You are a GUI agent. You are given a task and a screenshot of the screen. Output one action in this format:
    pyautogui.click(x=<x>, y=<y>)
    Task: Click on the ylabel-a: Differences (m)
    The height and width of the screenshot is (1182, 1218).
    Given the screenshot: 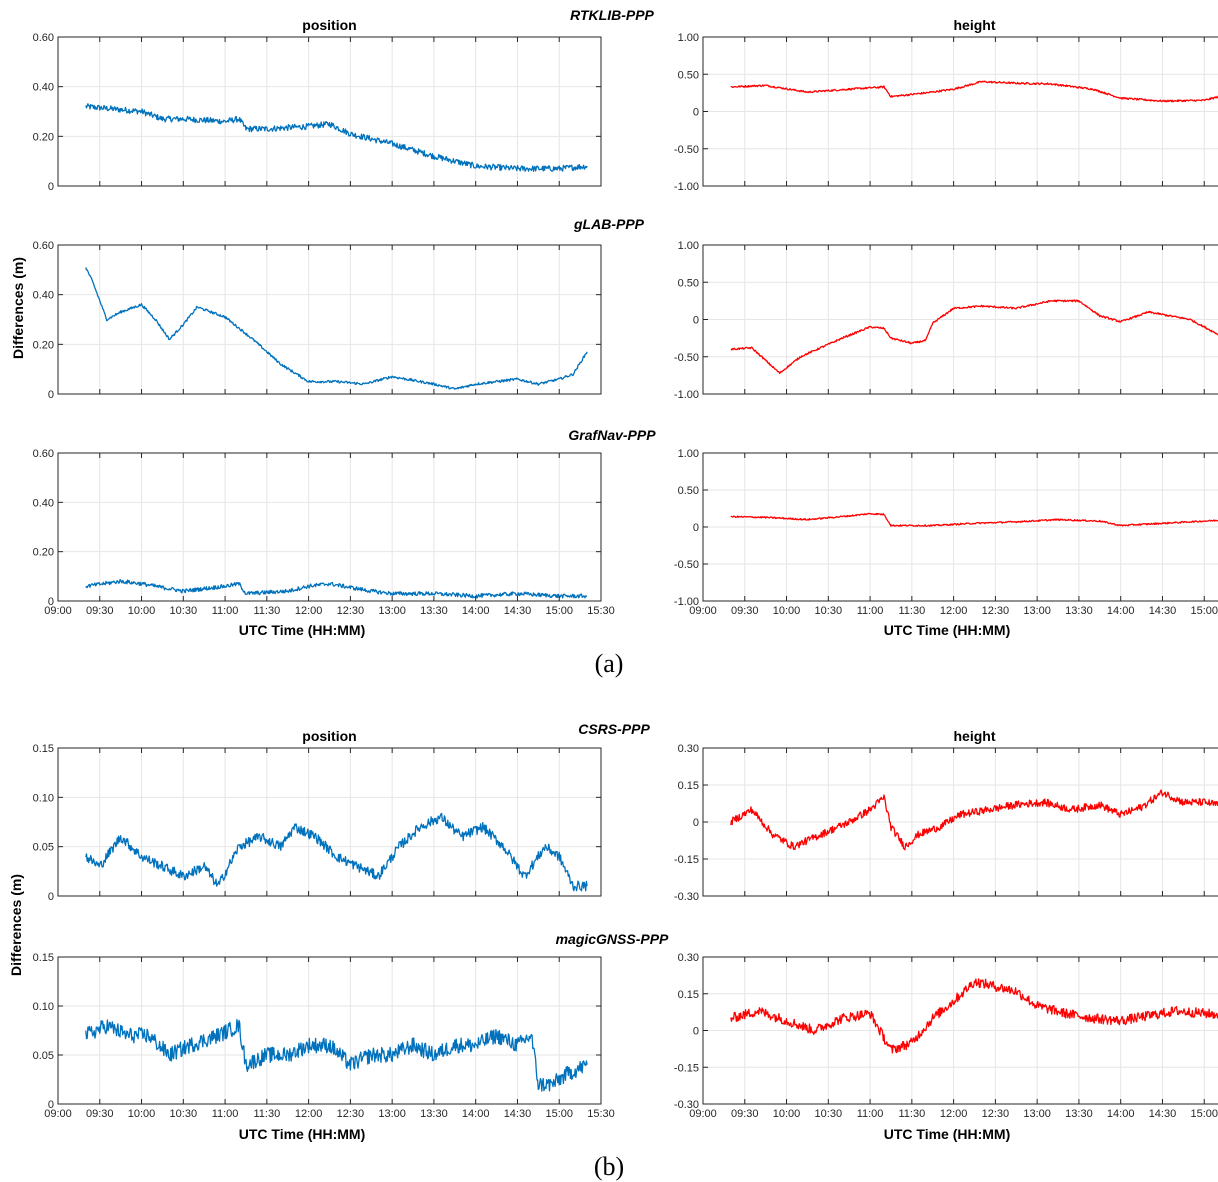 What is the action you would take?
    pyautogui.click(x=18, y=308)
    